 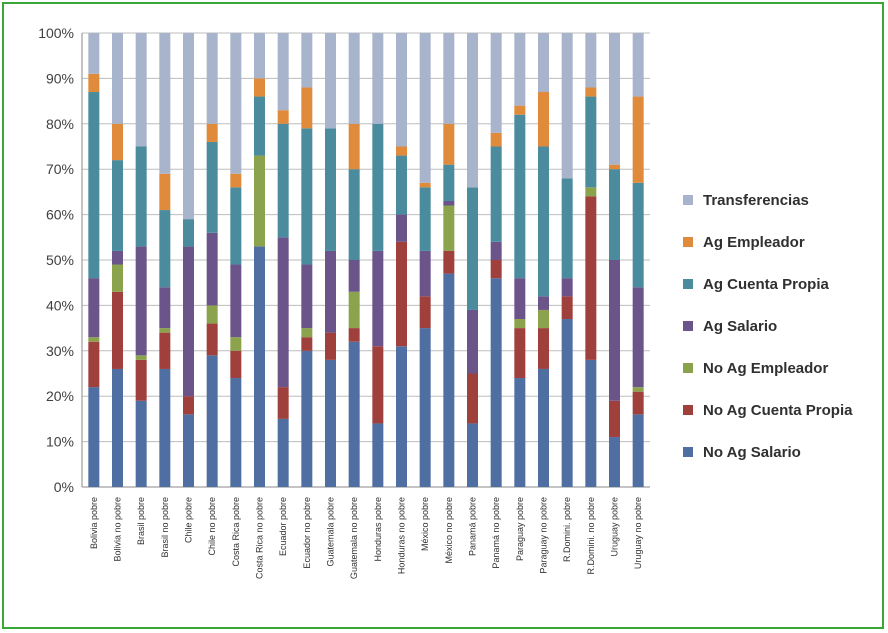 I want to click on x-tick-label: Brasil no pobre, so click(x=165, y=527).